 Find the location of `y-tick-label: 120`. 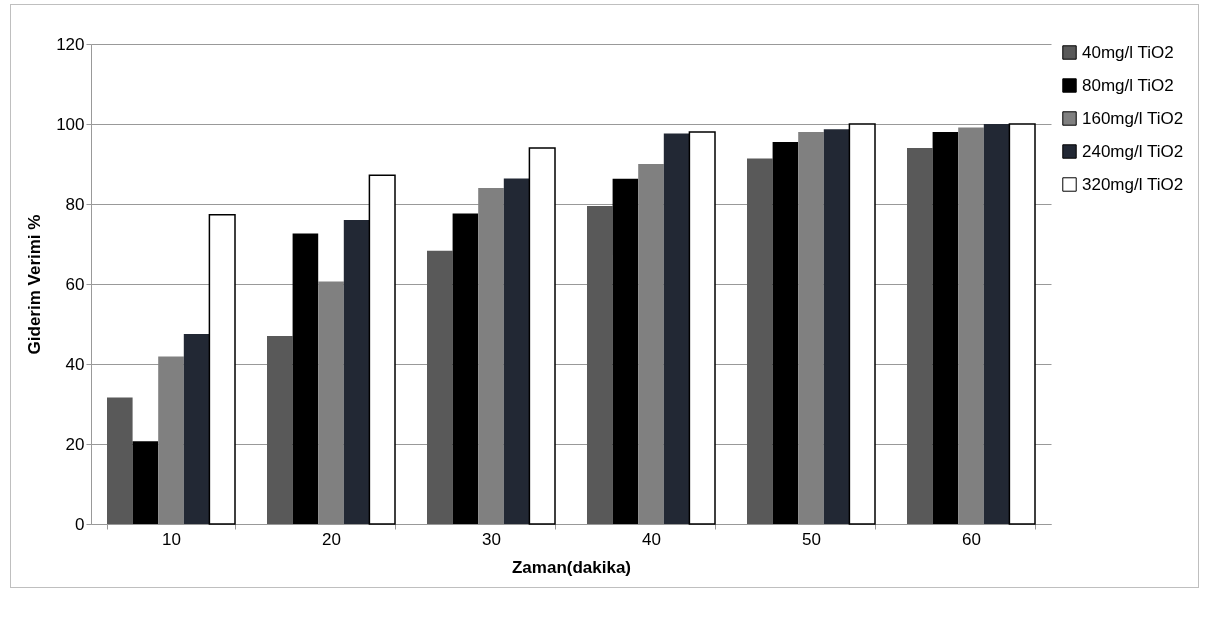

y-tick-label: 120 is located at coordinates (70, 44).